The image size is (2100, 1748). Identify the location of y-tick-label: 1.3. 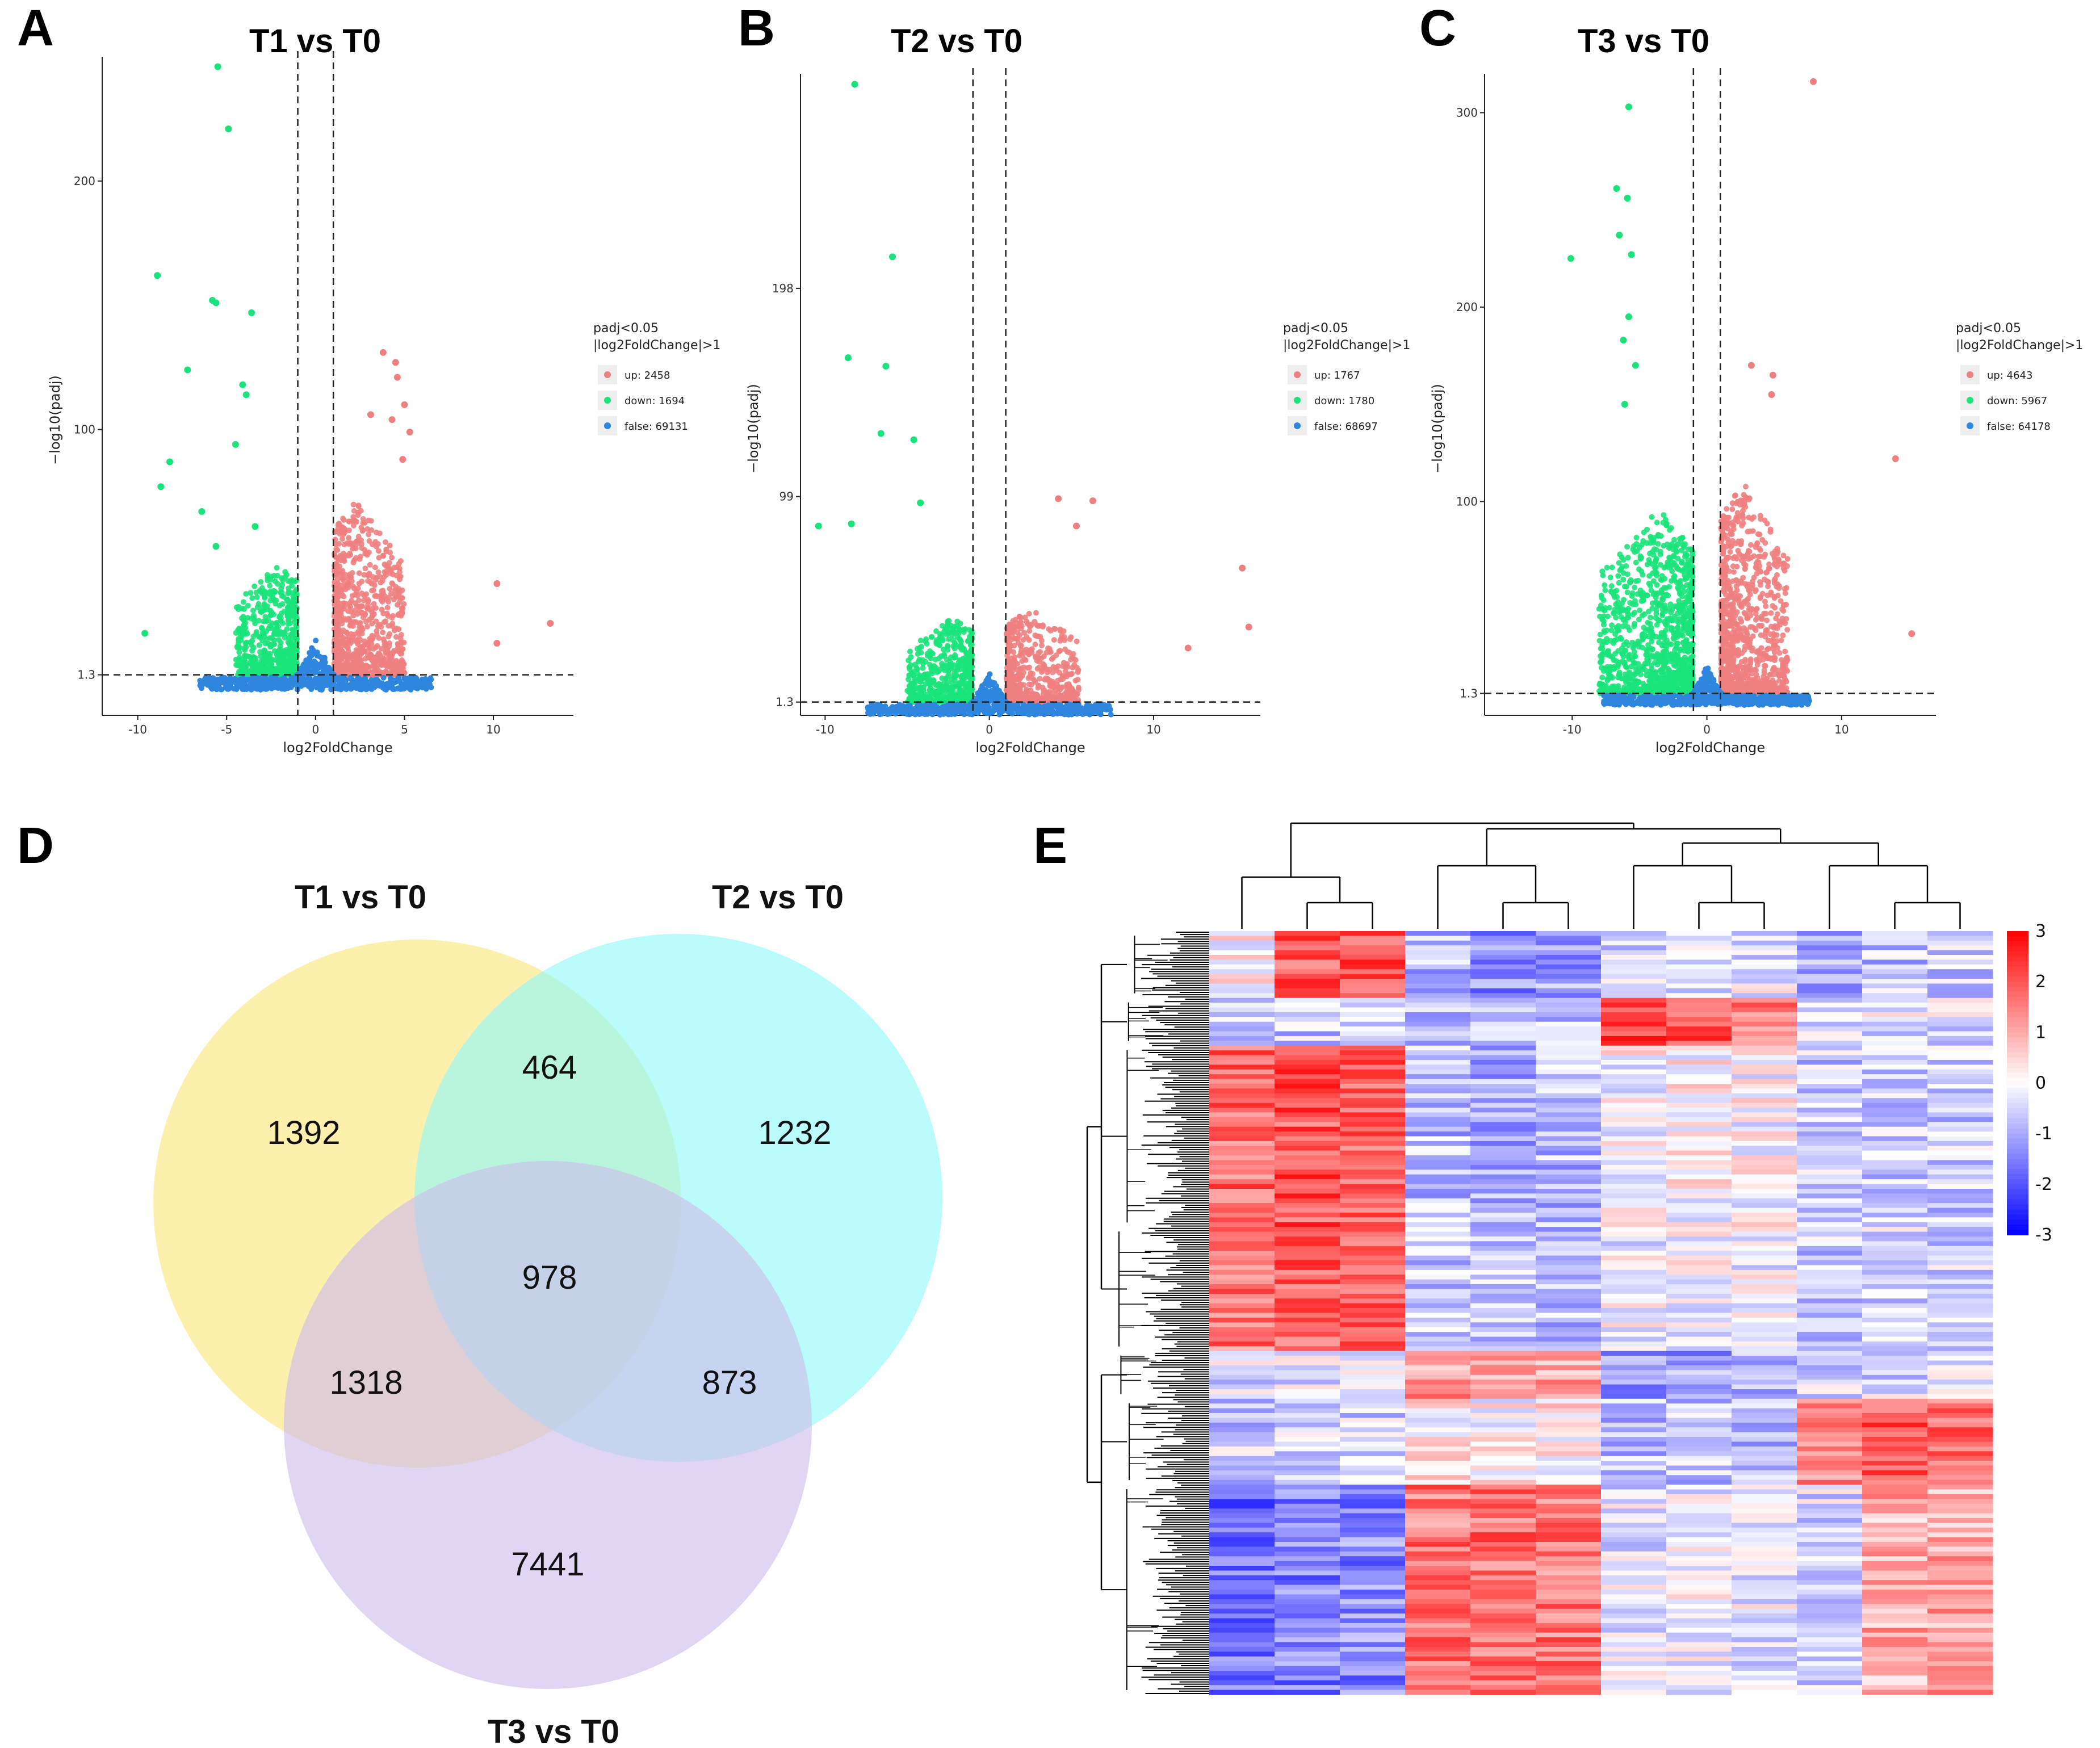
(1469, 693).